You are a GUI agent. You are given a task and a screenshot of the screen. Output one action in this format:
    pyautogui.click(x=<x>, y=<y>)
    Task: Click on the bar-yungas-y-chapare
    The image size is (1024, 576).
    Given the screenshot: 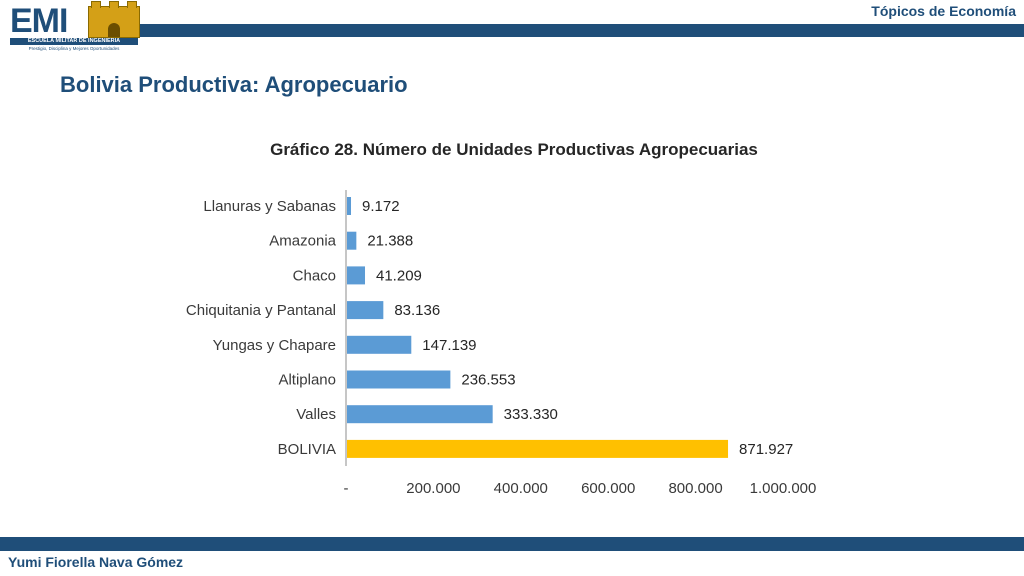 What is the action you would take?
    pyautogui.click(x=379, y=344)
    